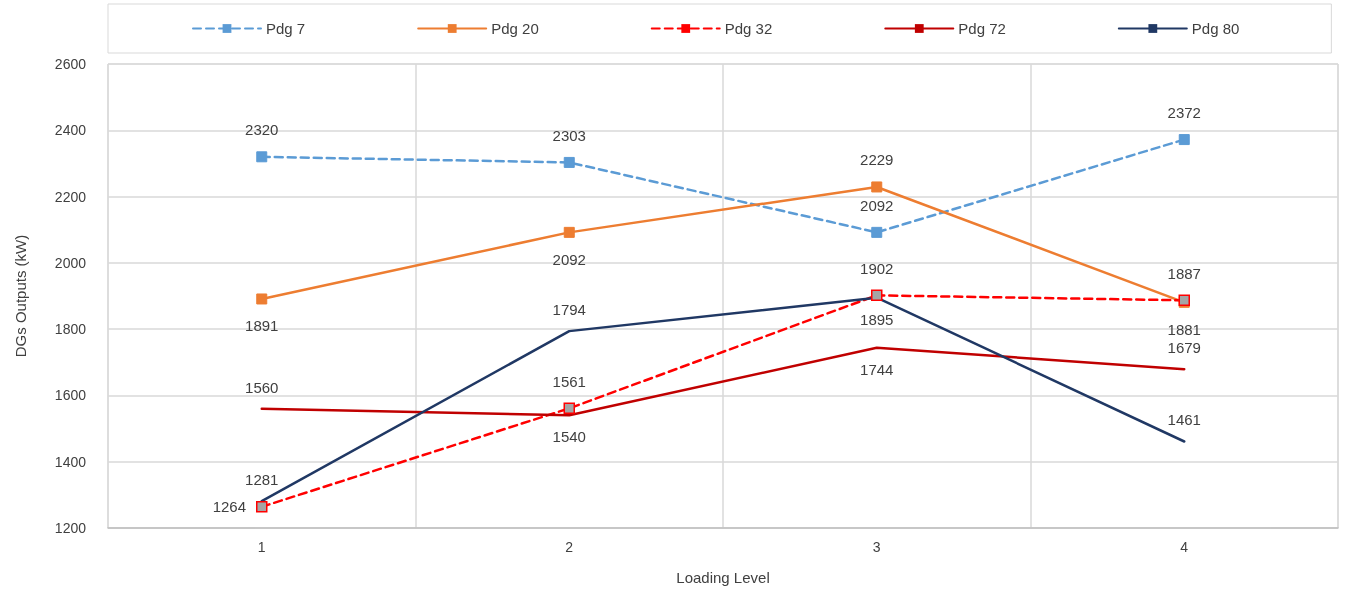 This screenshot has width=1350, height=590. What do you see at coordinates (877, 268) in the screenshot?
I see `data-label: 1902` at bounding box center [877, 268].